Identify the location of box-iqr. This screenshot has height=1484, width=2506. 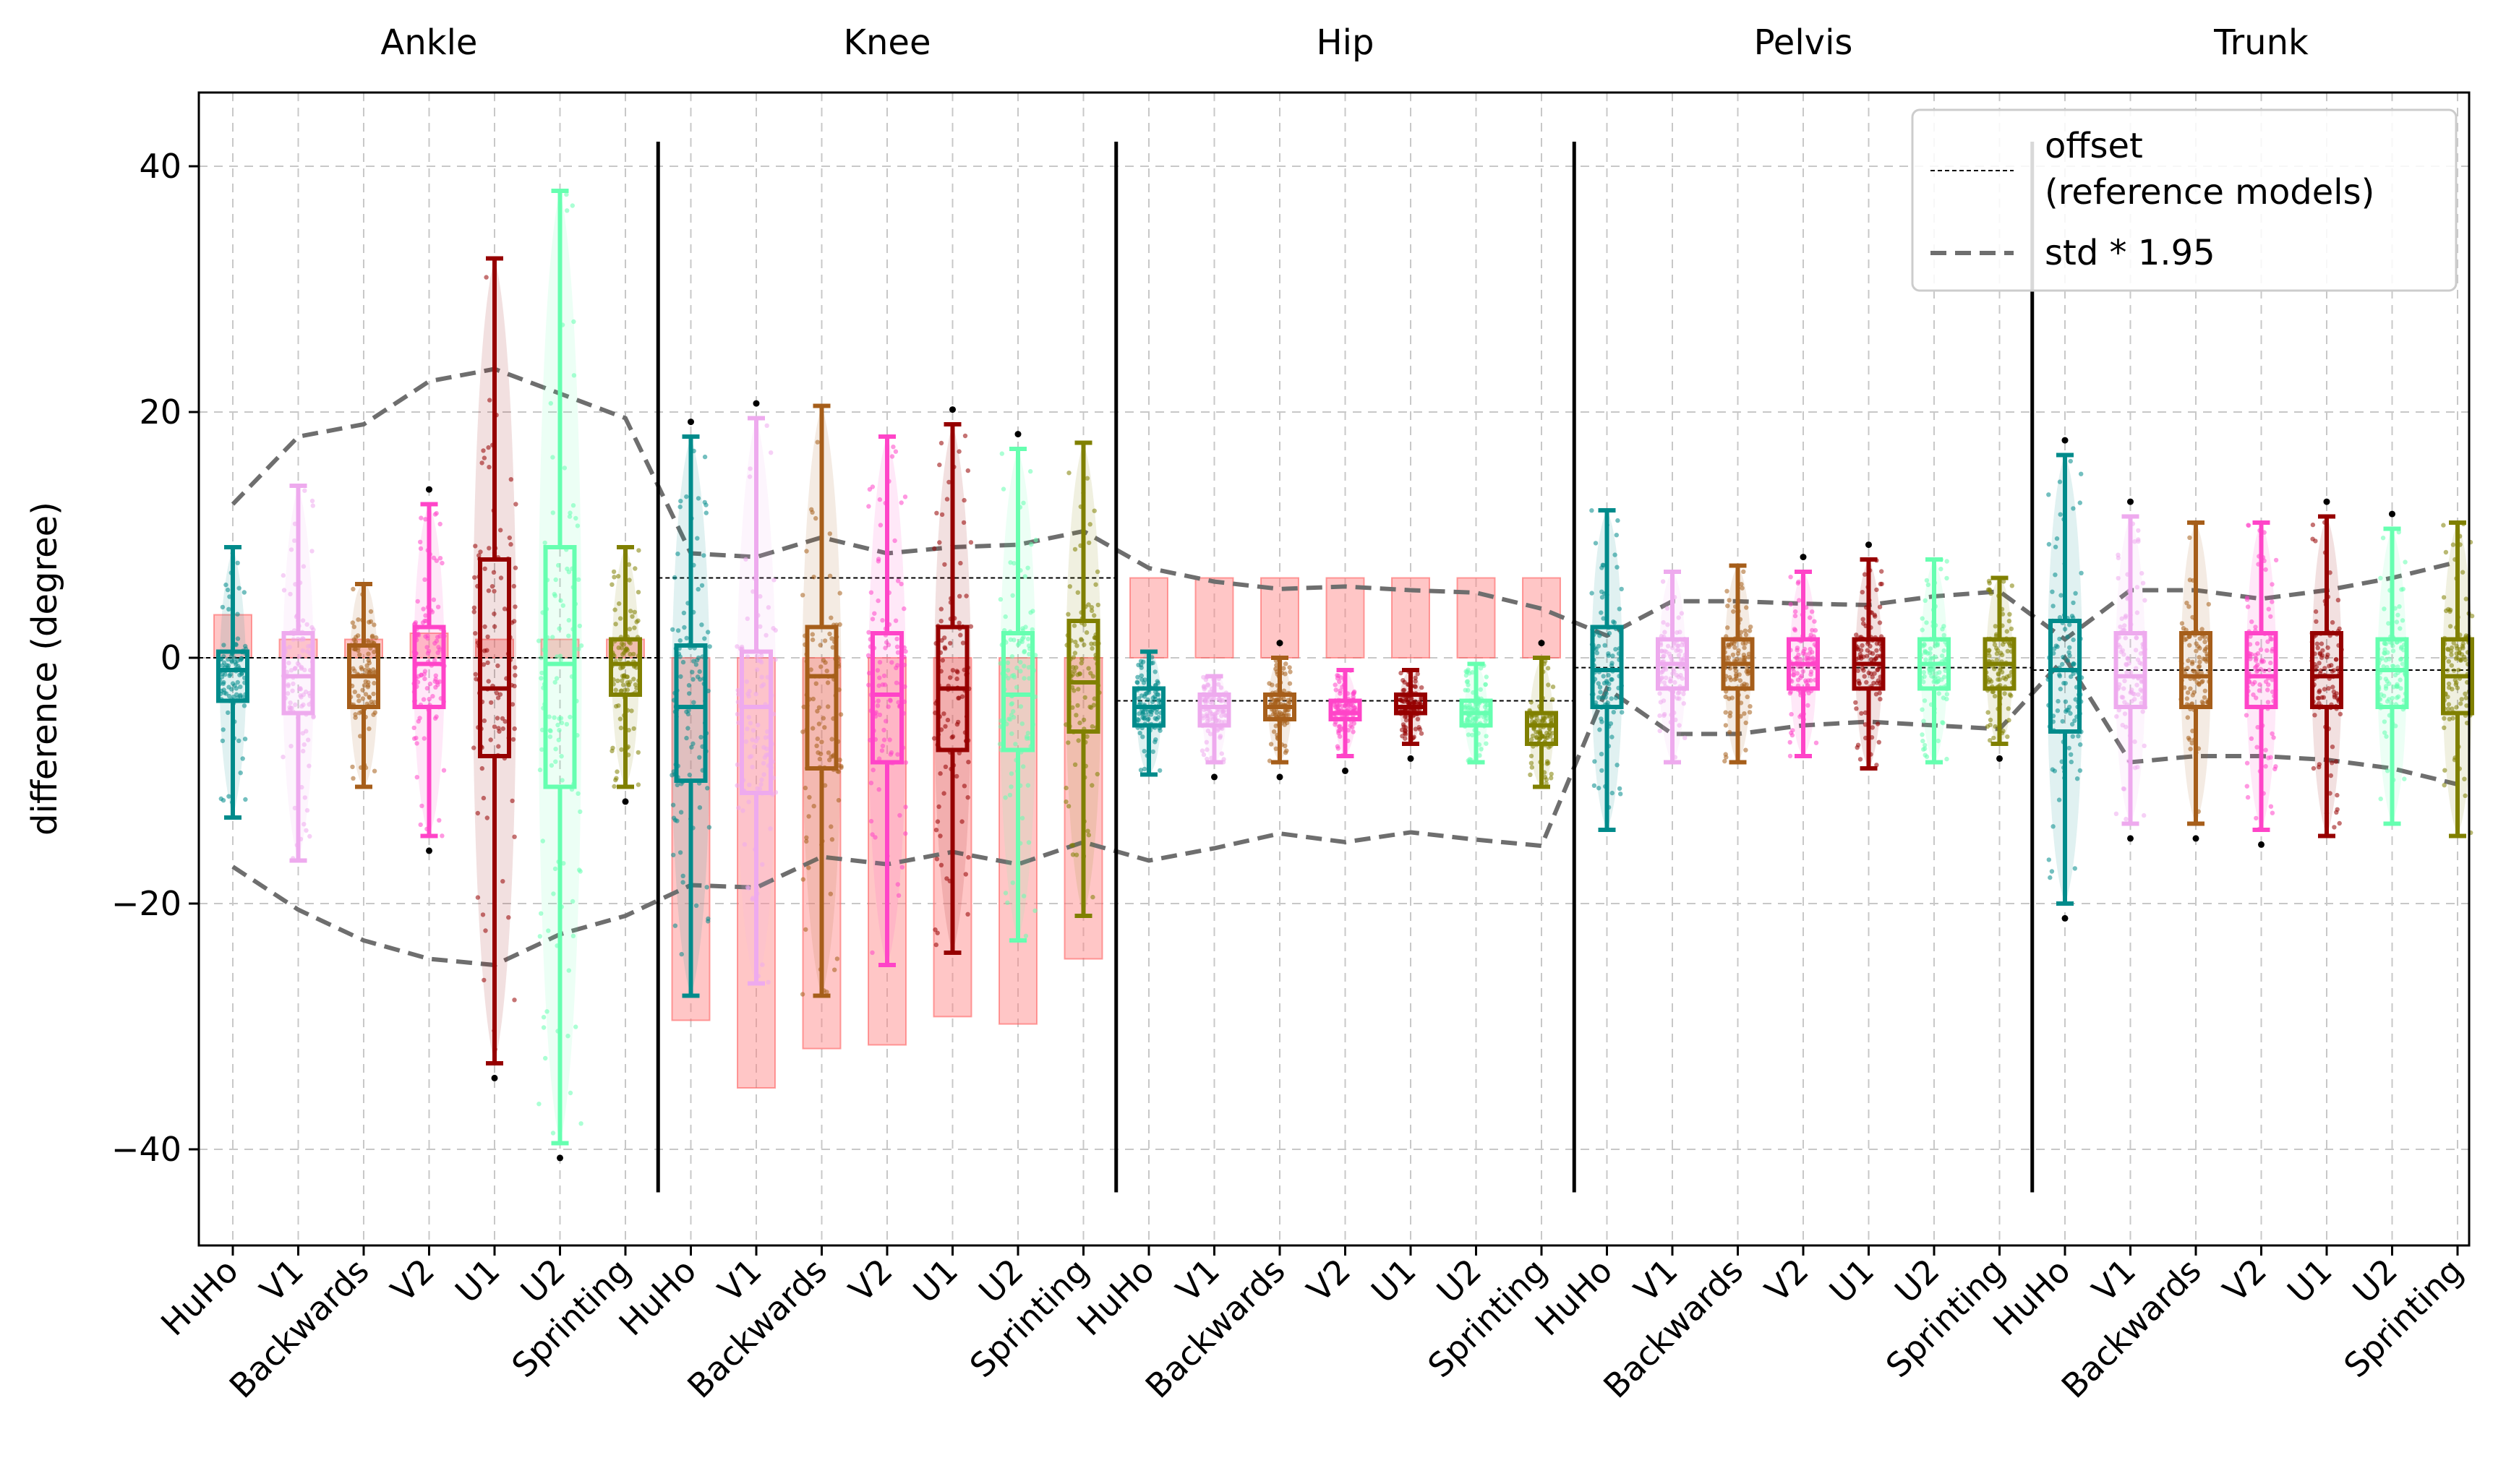
(822, 698).